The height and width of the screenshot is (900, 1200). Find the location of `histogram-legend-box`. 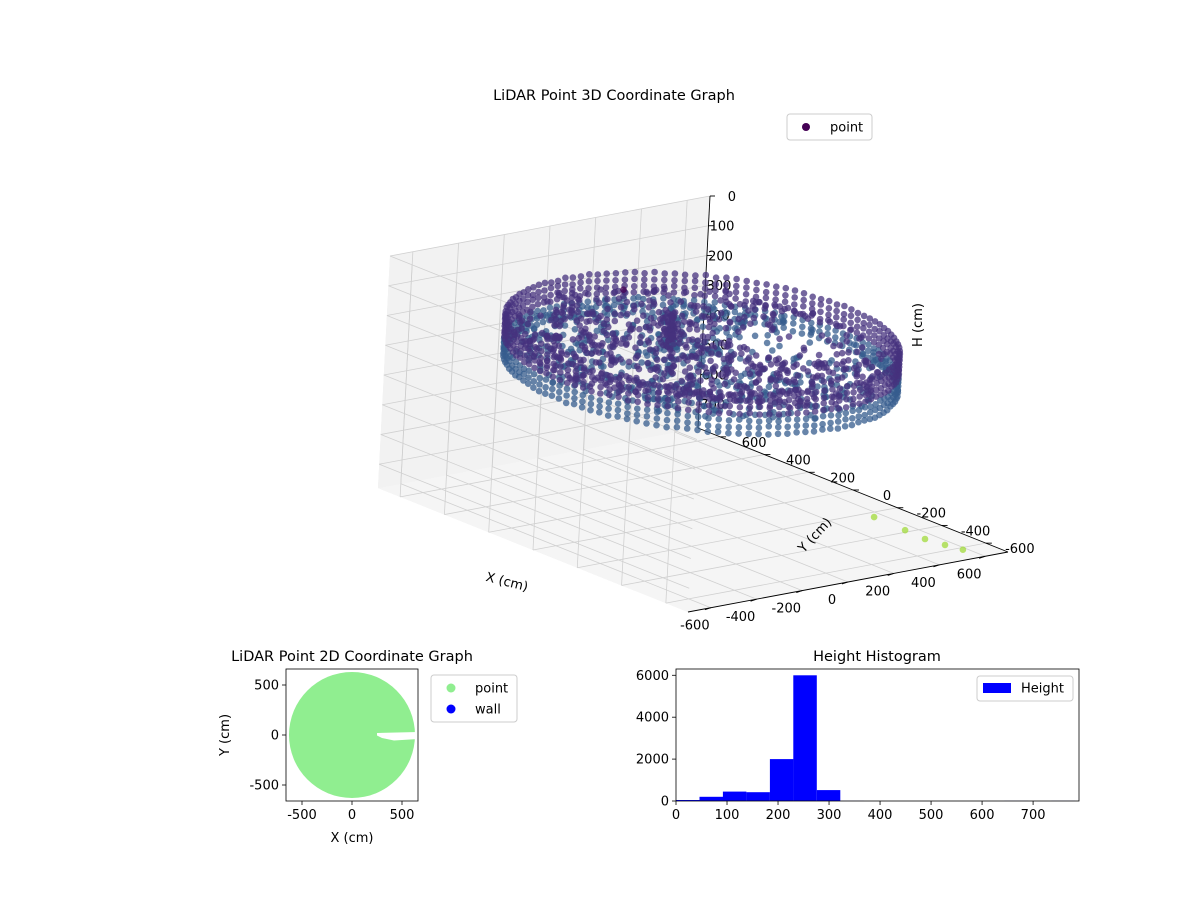

histogram-legend-box is located at coordinates (1025, 688).